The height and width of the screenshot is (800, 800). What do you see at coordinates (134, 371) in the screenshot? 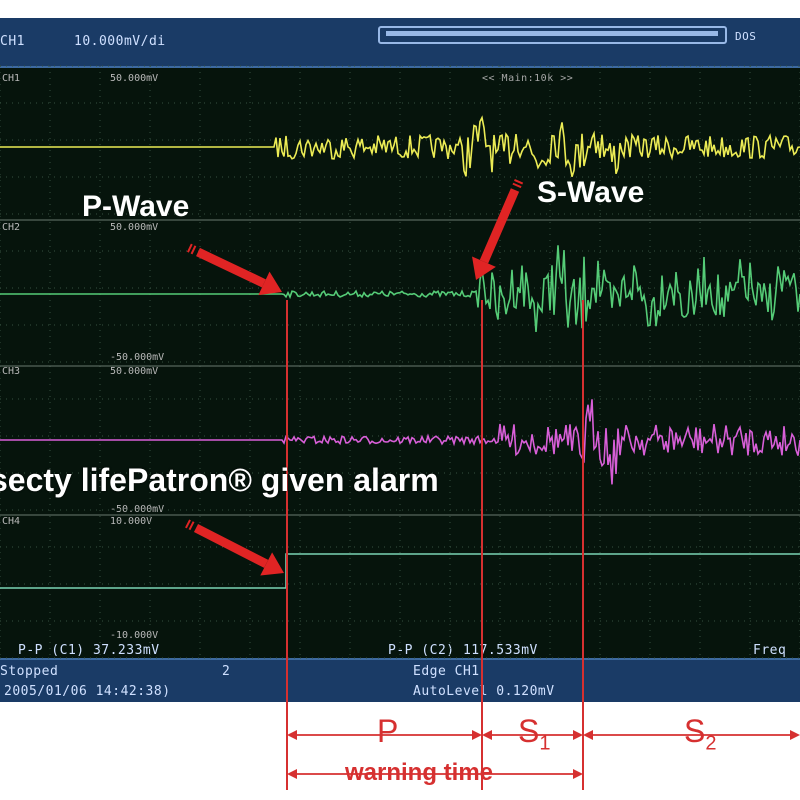
I see `ch3-top-scale: 50.000mV` at bounding box center [134, 371].